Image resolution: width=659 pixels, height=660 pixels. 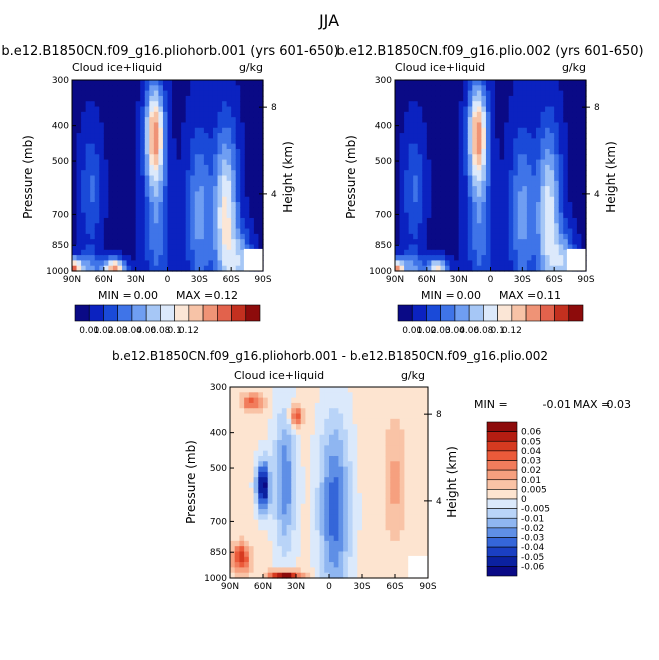 I want to click on y-tick-label: 400, so click(x=218, y=434).